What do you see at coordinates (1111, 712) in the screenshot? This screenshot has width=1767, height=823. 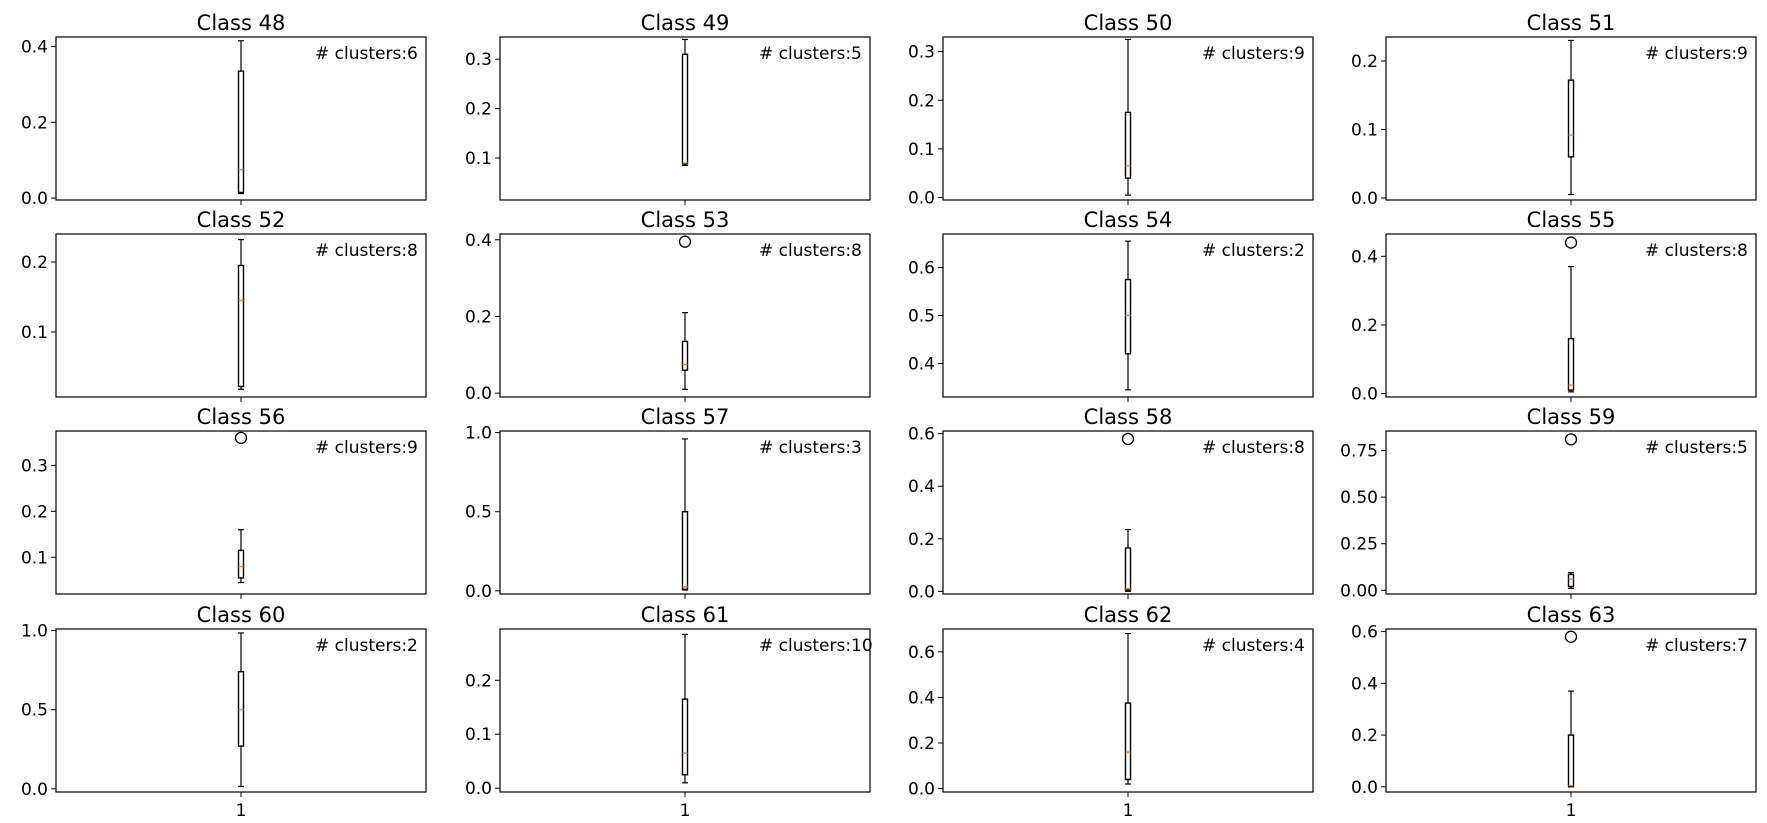 I see `subplot-62: Class 62 0.0 0.2 0.4 0.6 1 # clusters:4` at bounding box center [1111, 712].